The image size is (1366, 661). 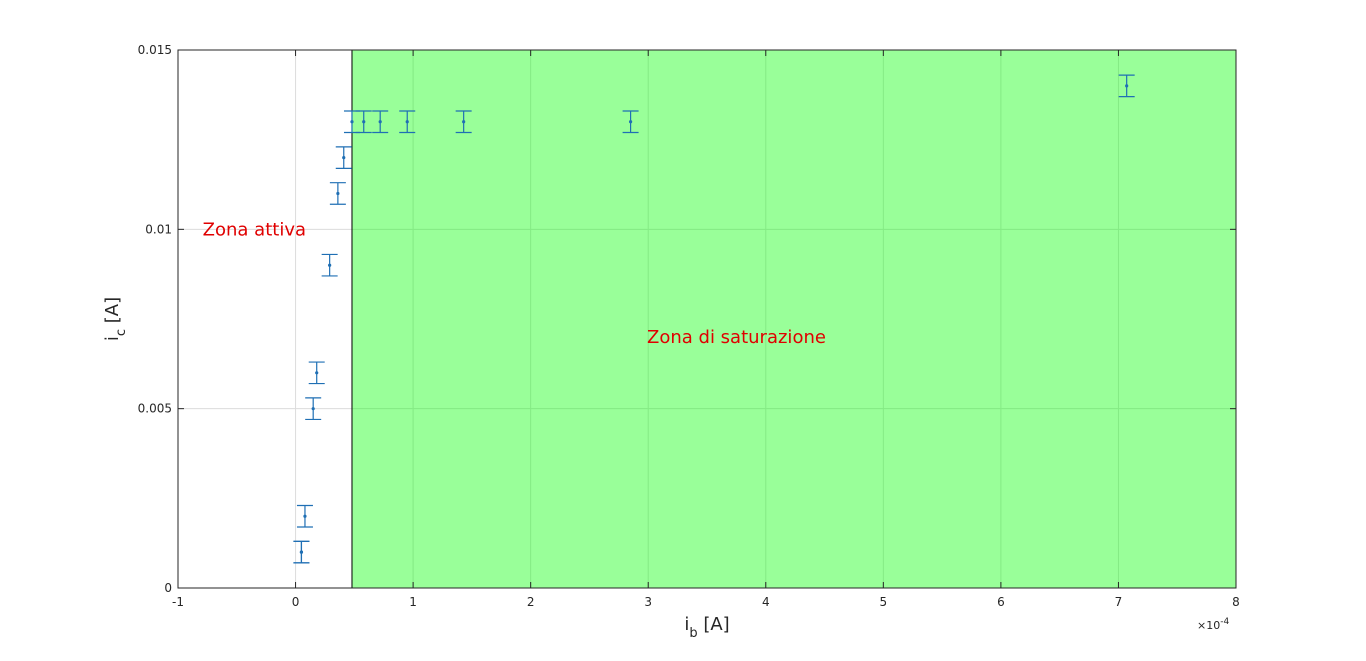 I want to click on x-tick-label: 3, so click(x=648, y=602).